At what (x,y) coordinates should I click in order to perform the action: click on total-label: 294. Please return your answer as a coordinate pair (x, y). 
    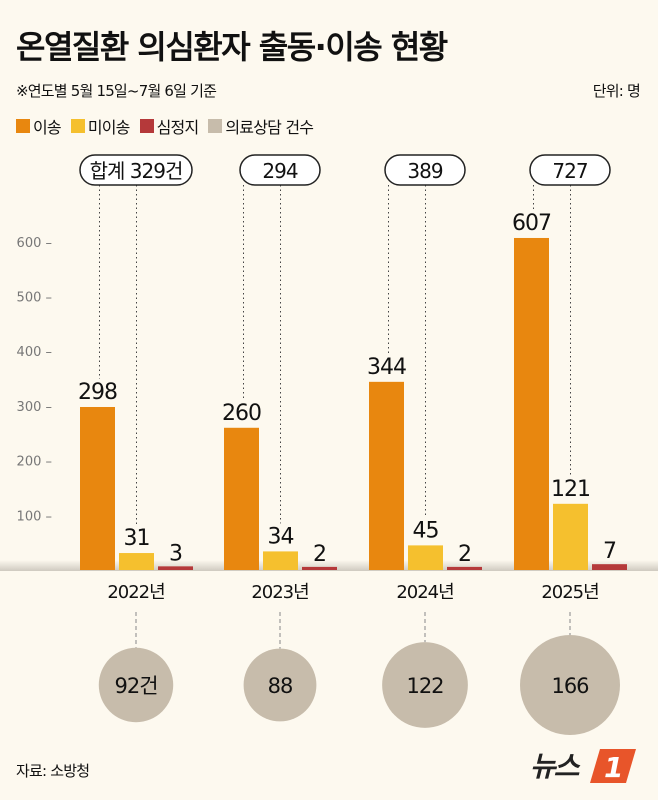
    Looking at the image, I should click on (279, 171).